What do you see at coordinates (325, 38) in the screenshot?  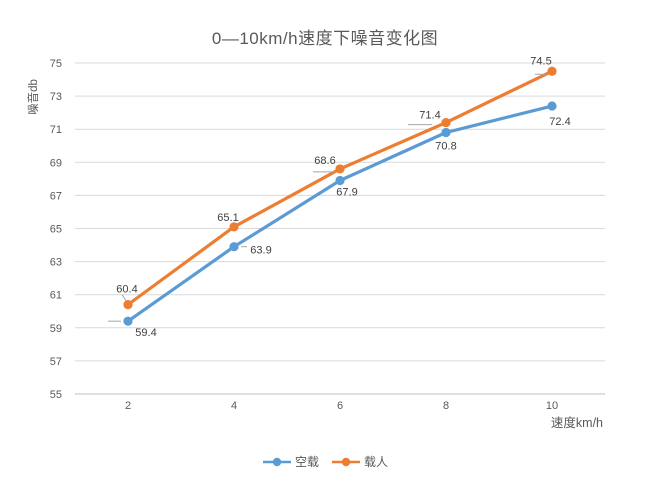 I see `chart-title: 0—10km/h速度下噪音变化图` at bounding box center [325, 38].